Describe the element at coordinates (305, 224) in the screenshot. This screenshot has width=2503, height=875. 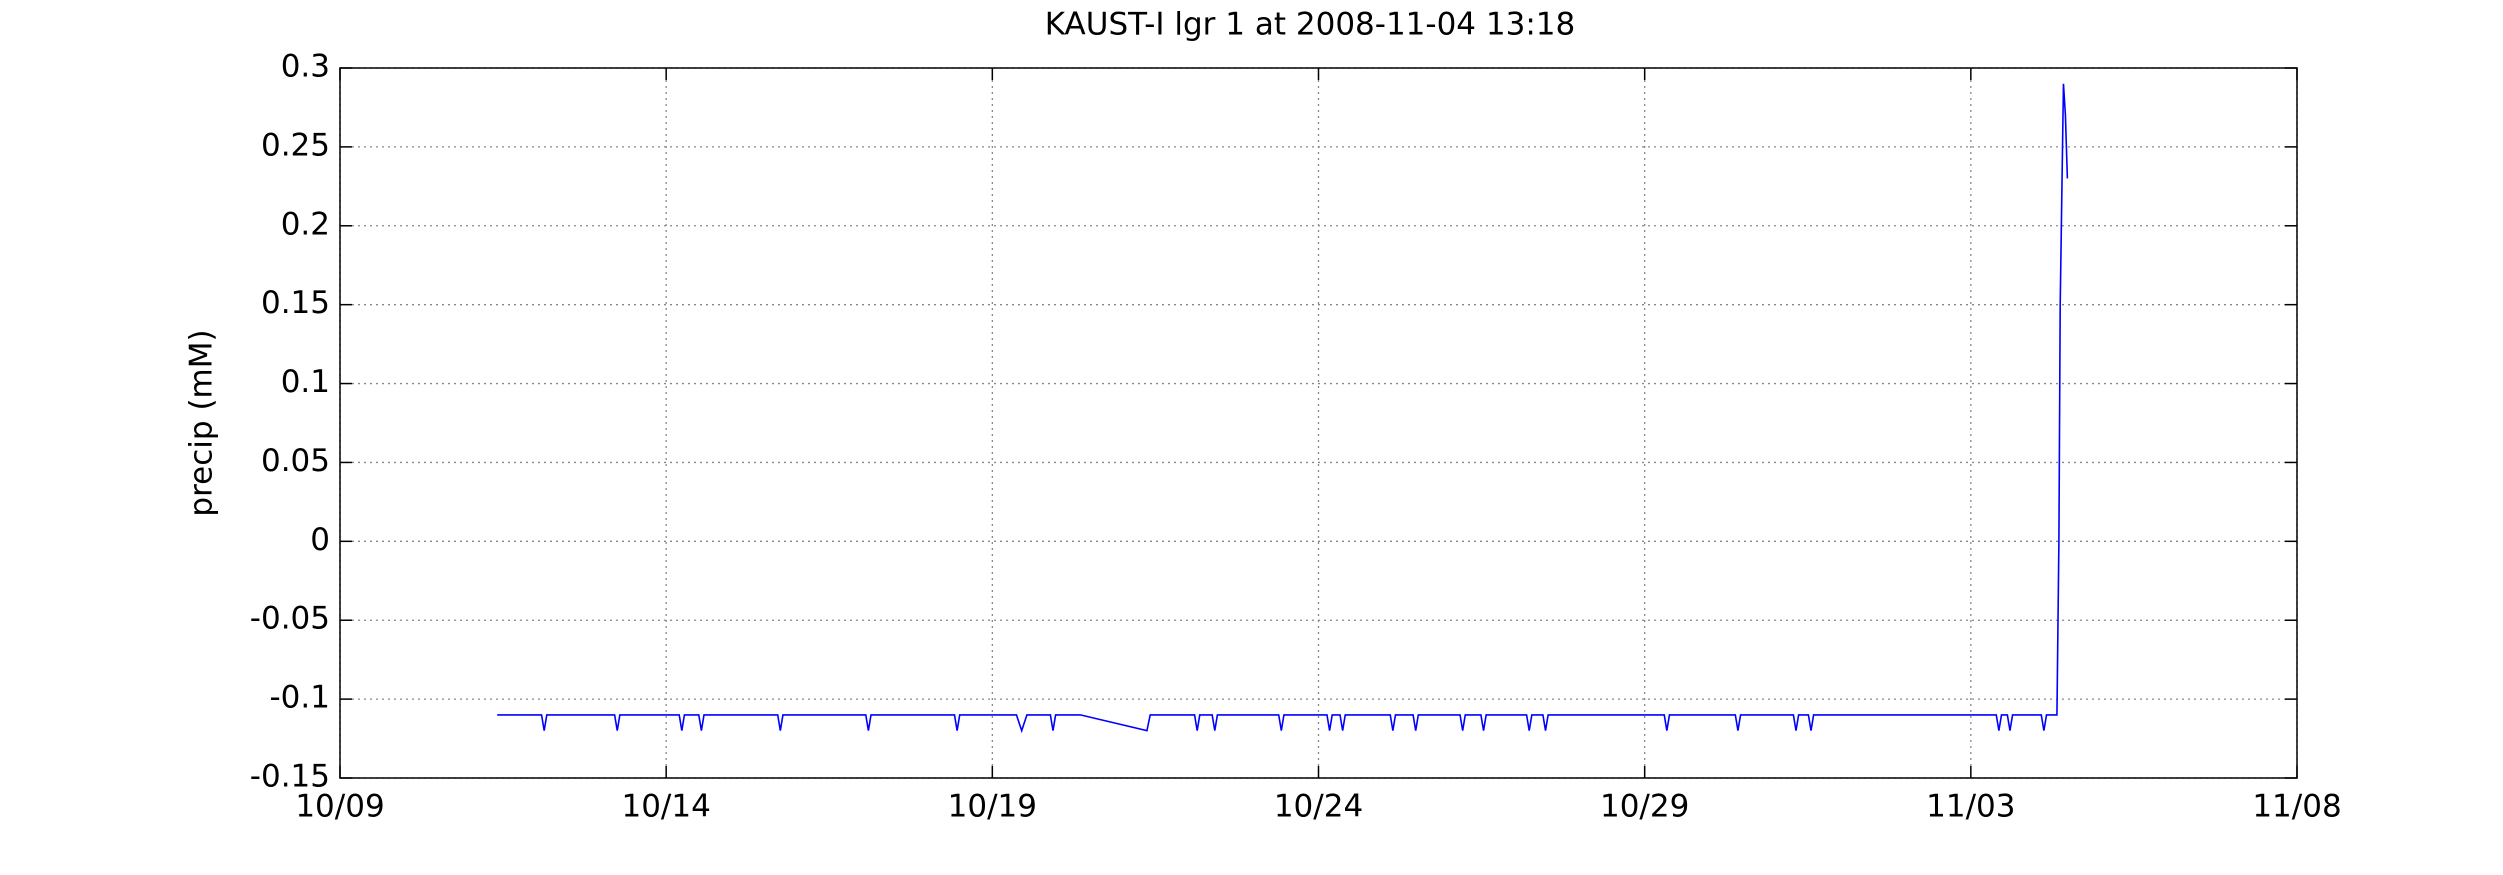
I see `y-tick-label: 0.2` at that location.